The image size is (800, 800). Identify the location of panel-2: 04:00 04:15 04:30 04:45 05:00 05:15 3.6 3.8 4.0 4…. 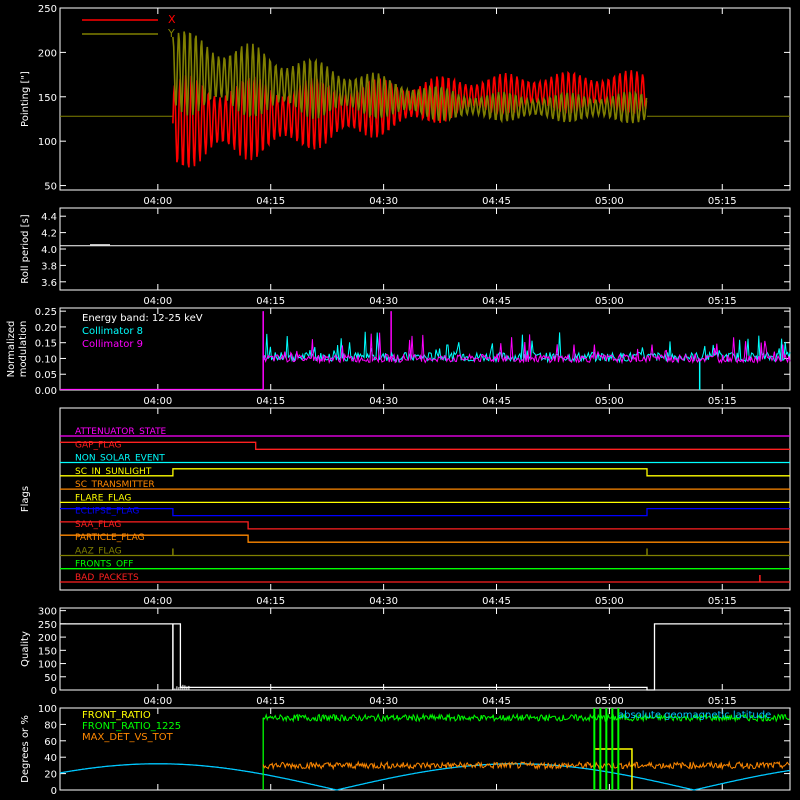
(405, 257).